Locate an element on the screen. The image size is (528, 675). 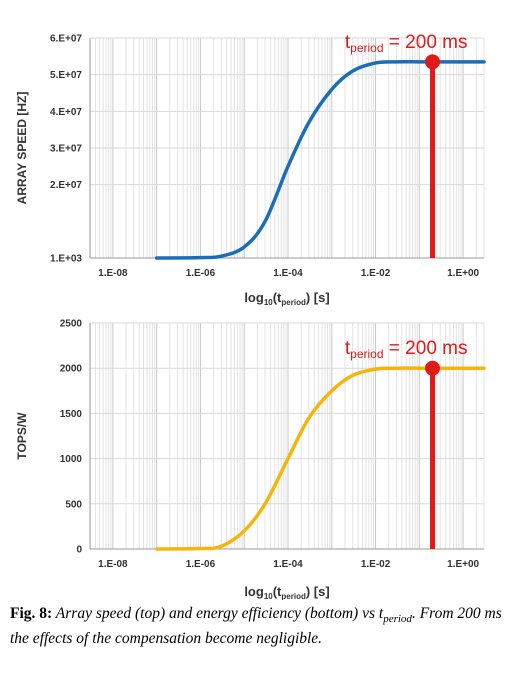
chart2-xtick-label: 1.E-04 is located at coordinates (288, 564).